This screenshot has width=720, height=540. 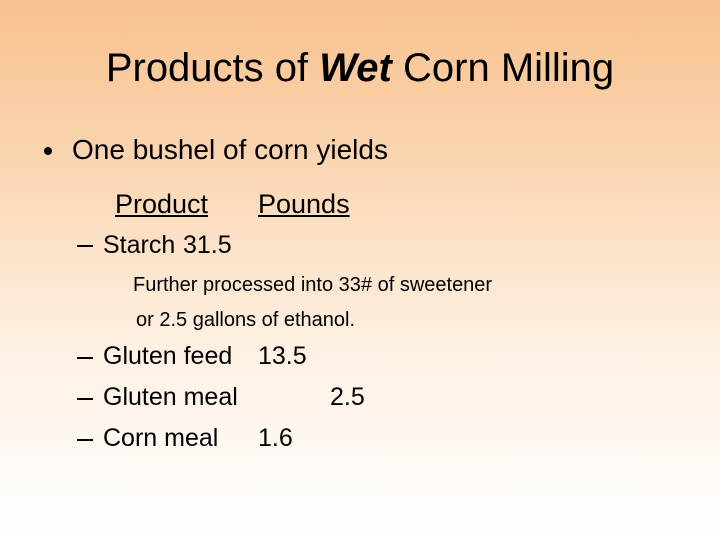 What do you see at coordinates (207, 68) in the screenshot?
I see `title-part: Products of` at bounding box center [207, 68].